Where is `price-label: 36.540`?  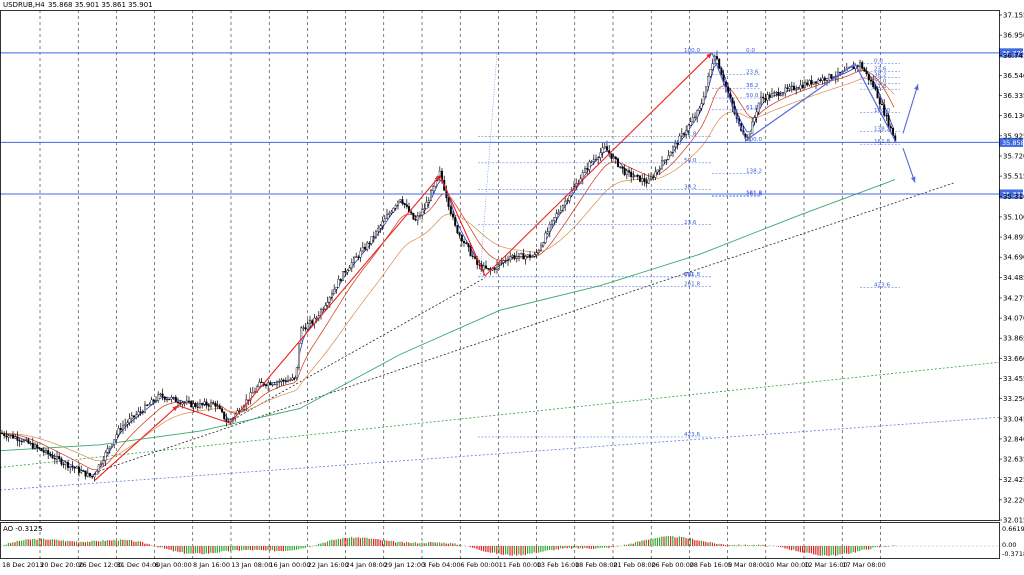 price-label: 36.540 is located at coordinates (1013, 76).